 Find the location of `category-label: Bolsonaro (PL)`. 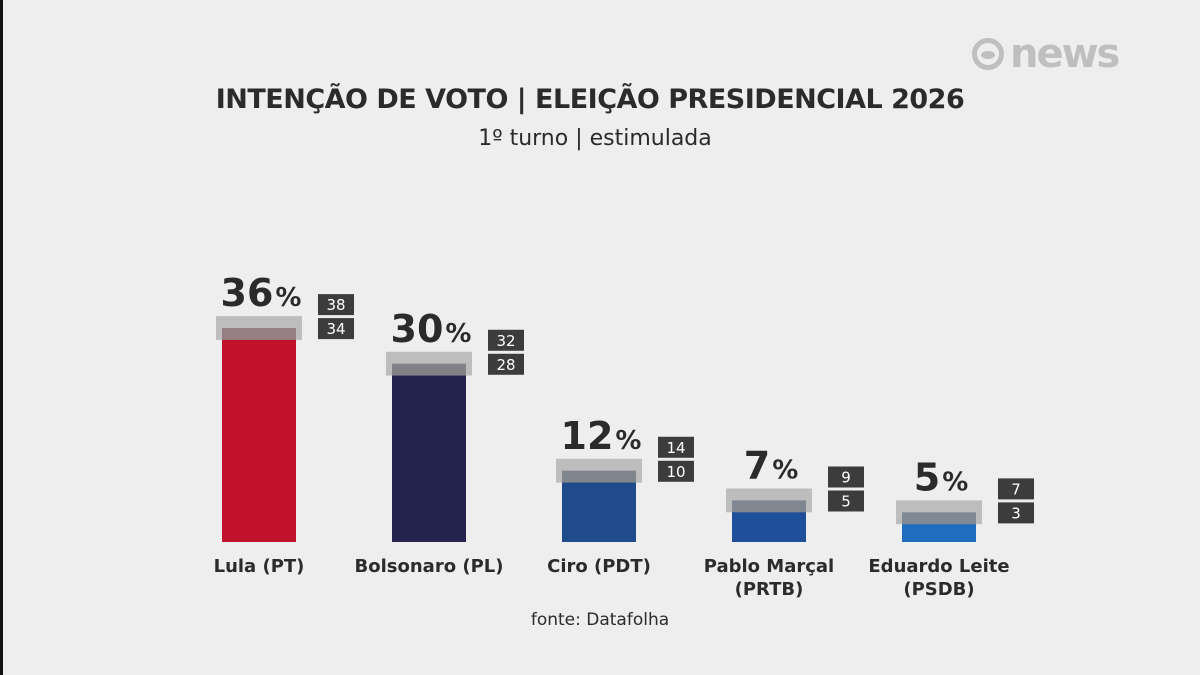

category-label: Bolsonaro (PL) is located at coordinates (429, 566).